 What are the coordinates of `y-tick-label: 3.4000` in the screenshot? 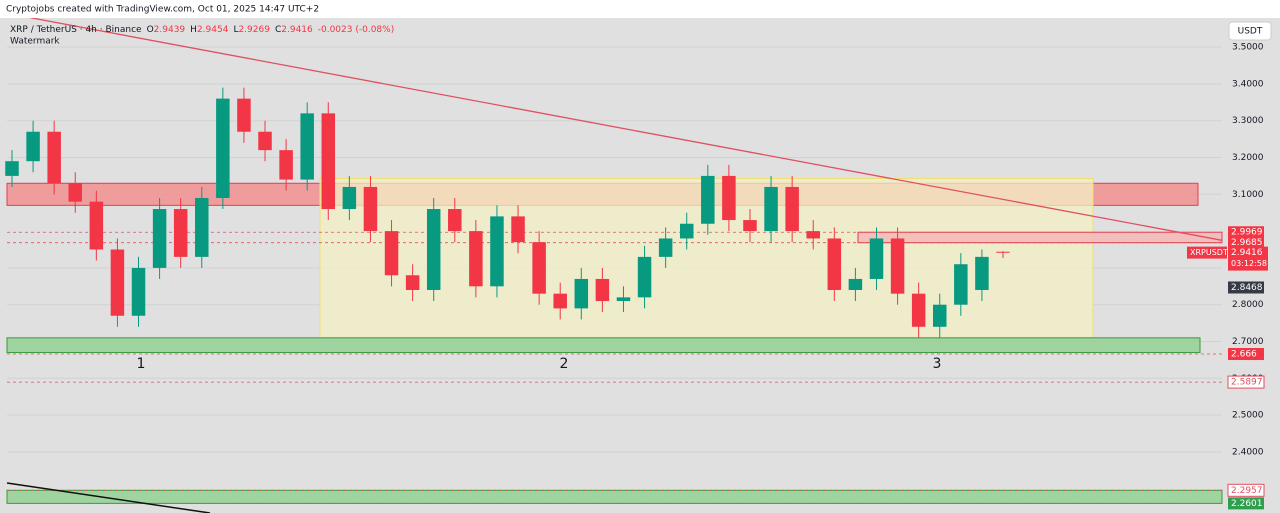 It's located at (1248, 84).